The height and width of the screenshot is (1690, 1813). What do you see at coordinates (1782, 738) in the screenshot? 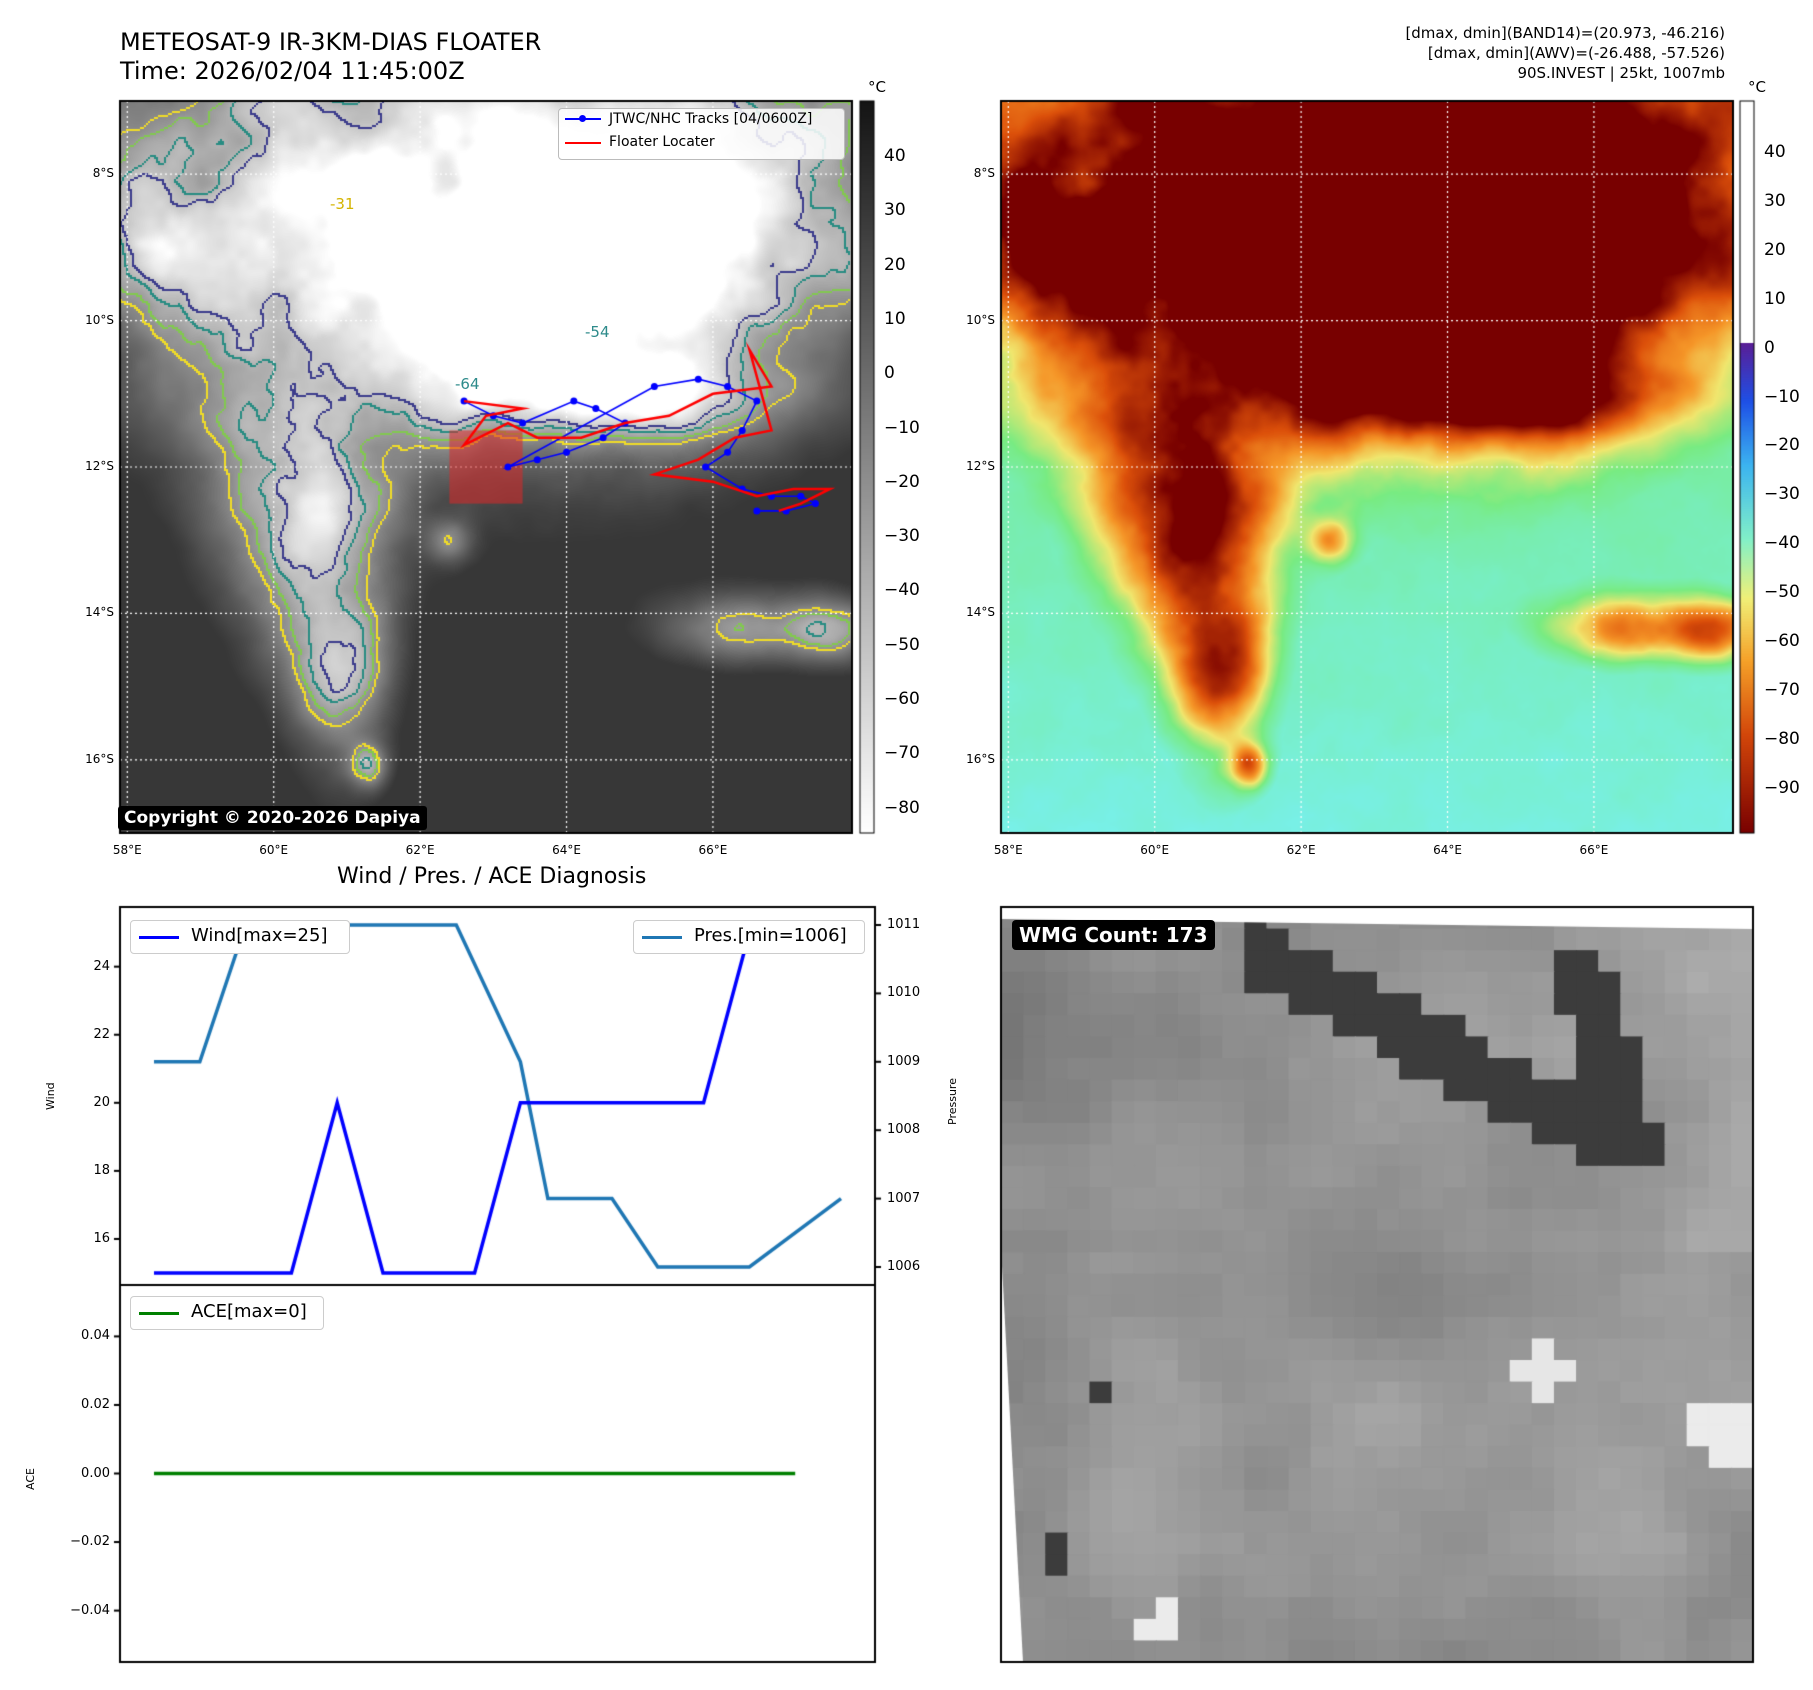
I see `awv-colorbar-tick: −80` at bounding box center [1782, 738].